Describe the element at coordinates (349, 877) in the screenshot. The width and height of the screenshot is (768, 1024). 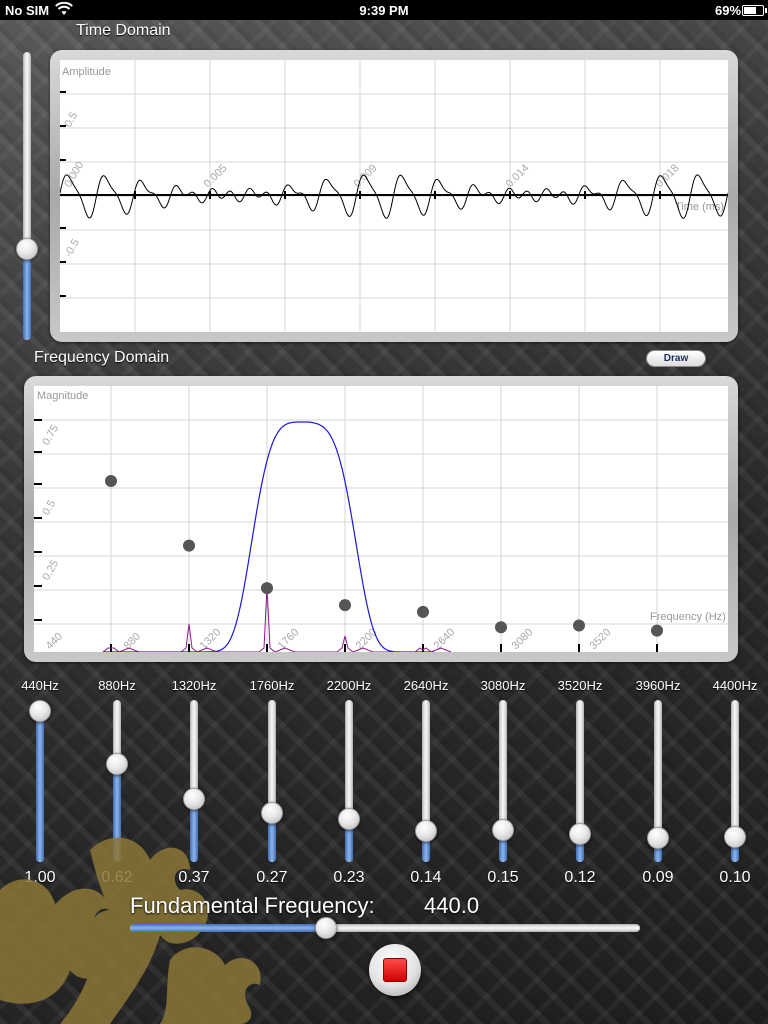
I see `harmonic-level-value: 0.23` at that location.